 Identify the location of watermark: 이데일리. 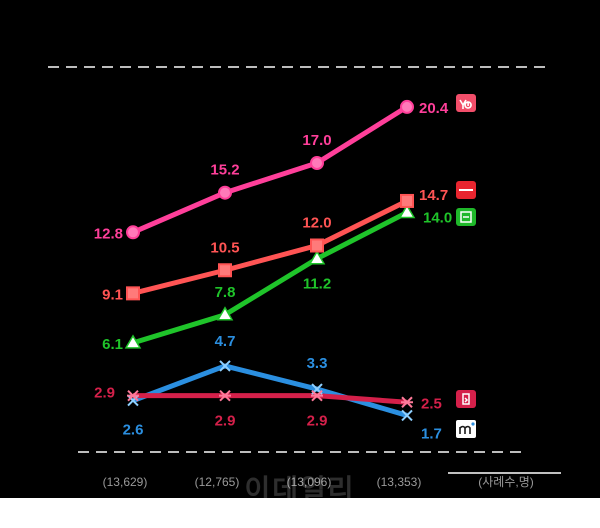
(300, 489).